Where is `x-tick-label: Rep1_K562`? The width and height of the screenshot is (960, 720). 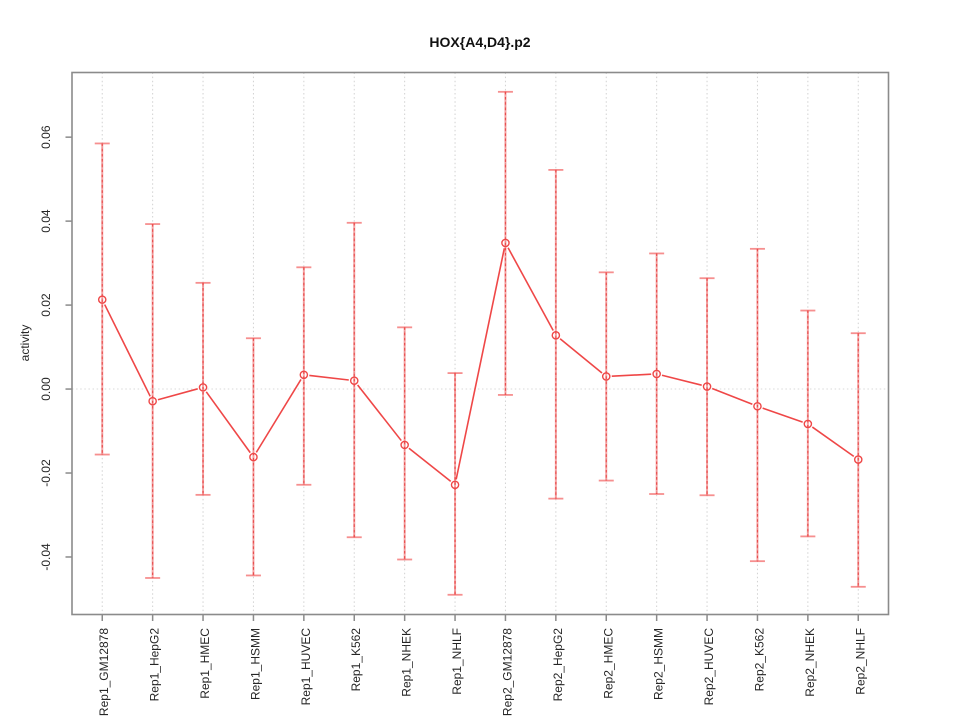
x-tick-label: Rep1_K562 is located at coordinates (356, 660).